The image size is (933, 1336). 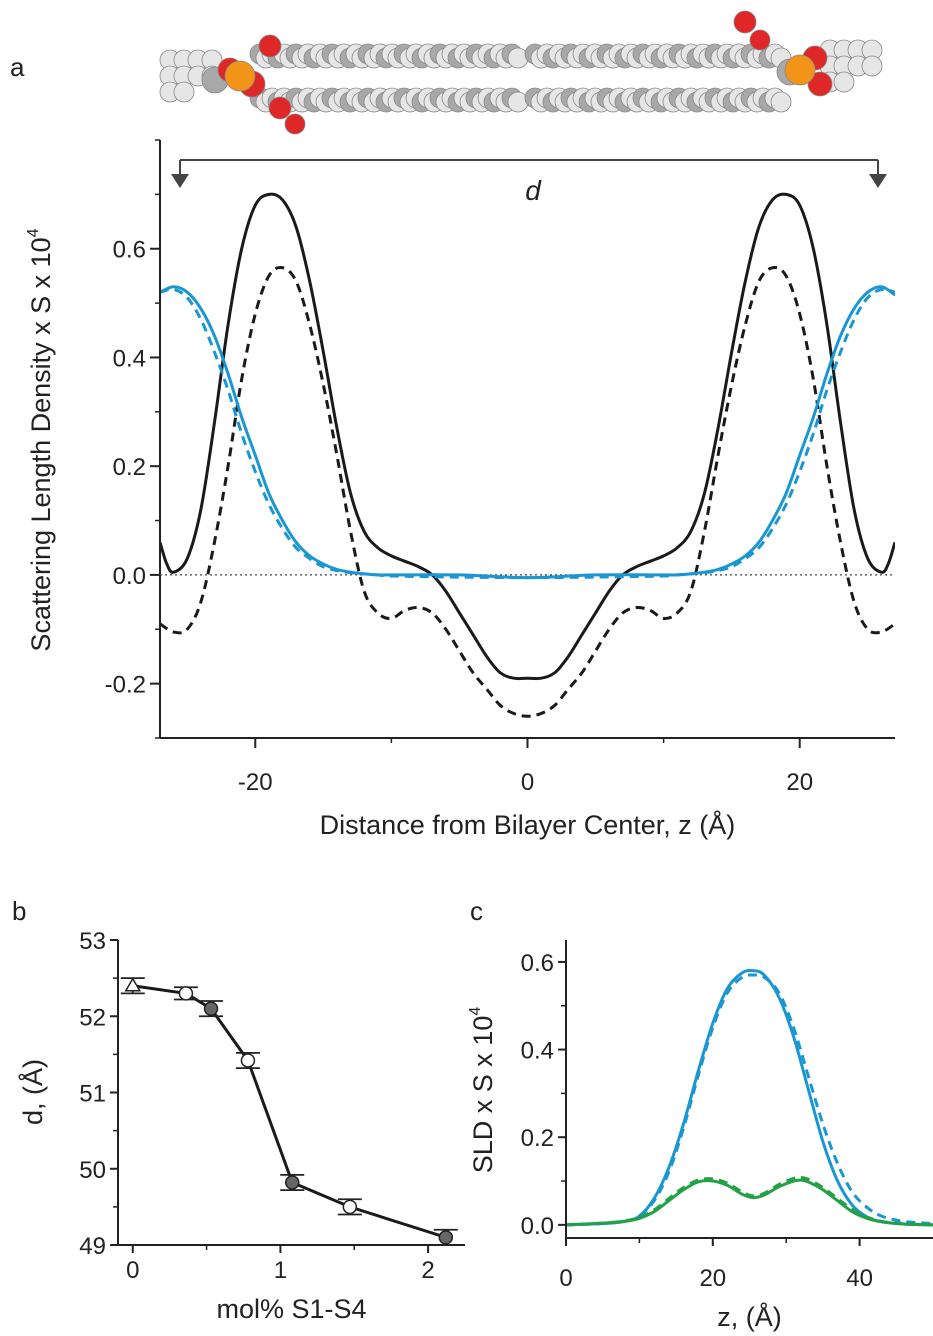 I want to click on y-tick-label: 49, so click(x=92, y=1246).